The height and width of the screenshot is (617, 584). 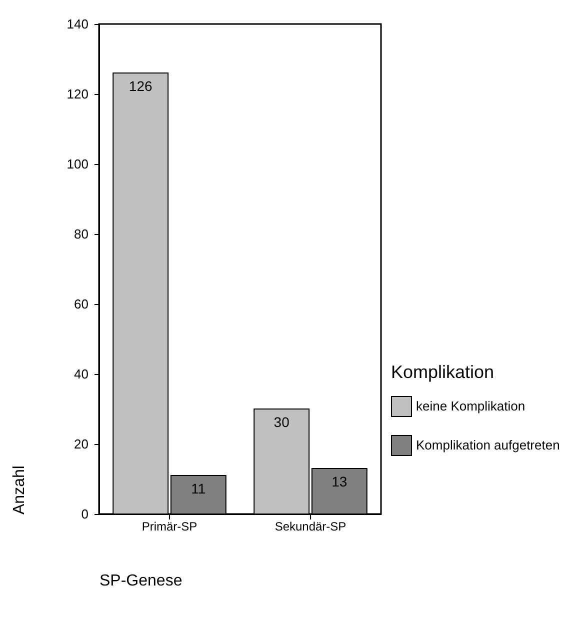 I want to click on x-tick-label: Primär-SP, so click(x=170, y=527).